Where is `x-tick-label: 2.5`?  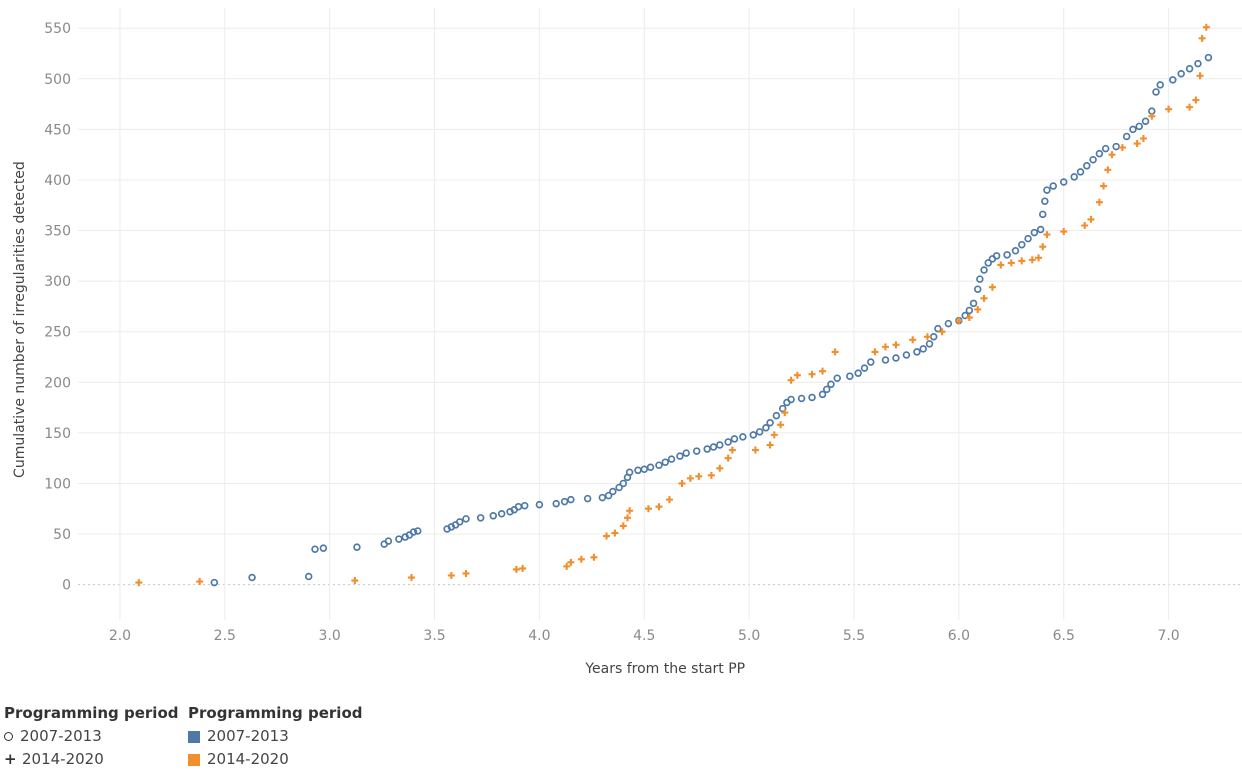 x-tick-label: 2.5 is located at coordinates (225, 636).